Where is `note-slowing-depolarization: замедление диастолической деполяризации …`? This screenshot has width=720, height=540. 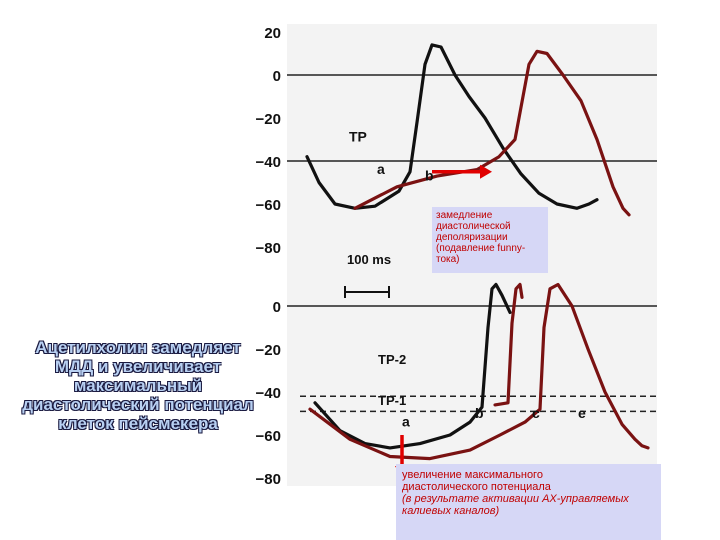 note-slowing-depolarization: замедление диастолической деполяризации … is located at coordinates (490, 240).